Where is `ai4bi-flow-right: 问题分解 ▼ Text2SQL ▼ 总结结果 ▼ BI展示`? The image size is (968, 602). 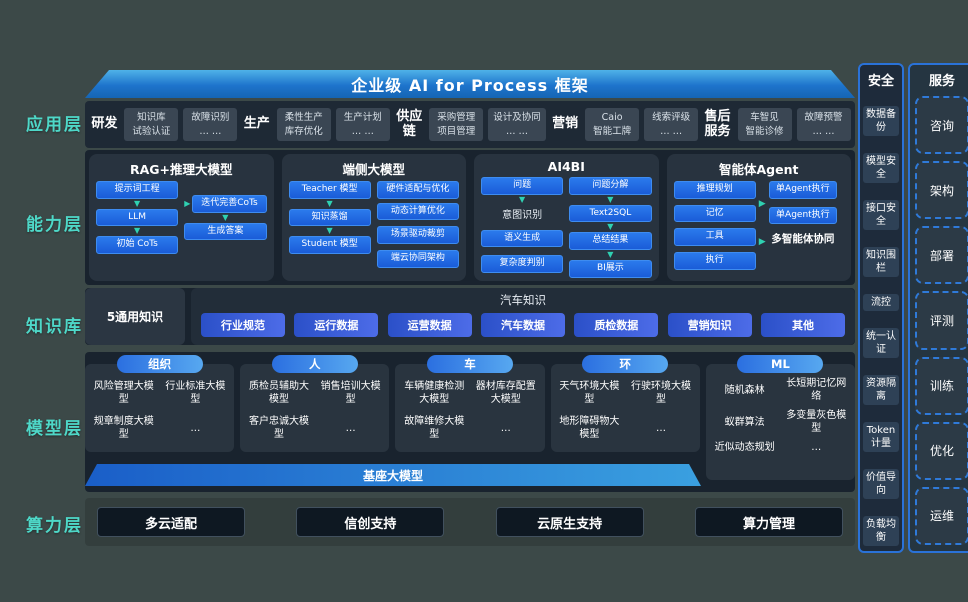 ai4bi-flow-right: 问题分解 ▼ Text2SQL ▼ 总结结果 ▼ BI展示 is located at coordinates (610, 227).